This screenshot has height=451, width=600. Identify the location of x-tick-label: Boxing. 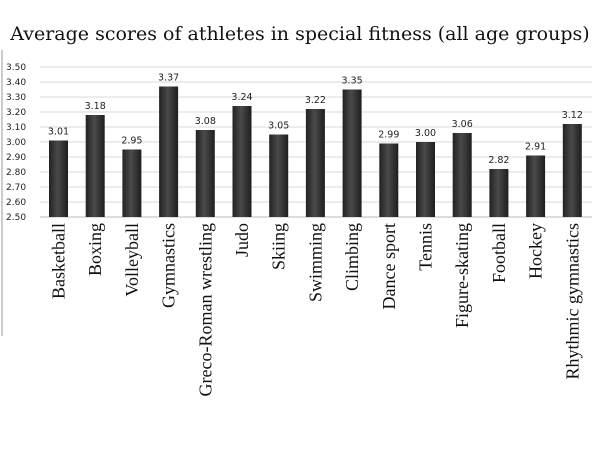
(95, 249).